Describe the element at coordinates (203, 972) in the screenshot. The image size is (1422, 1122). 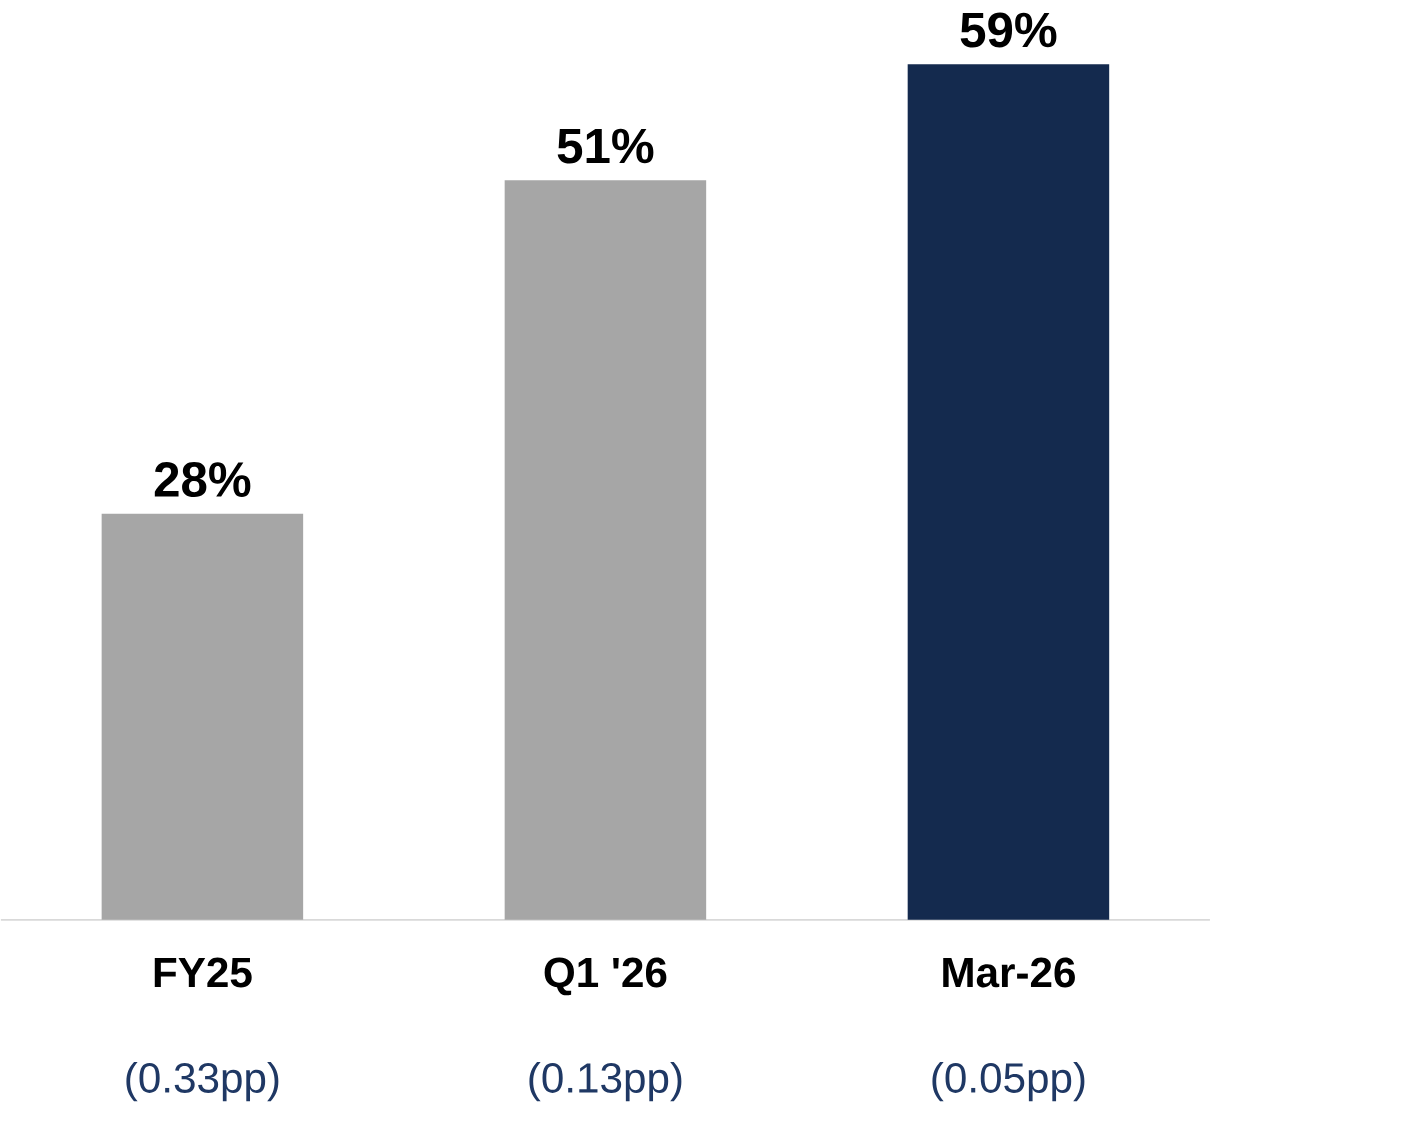
I see `x-tick-label: FY25` at that location.